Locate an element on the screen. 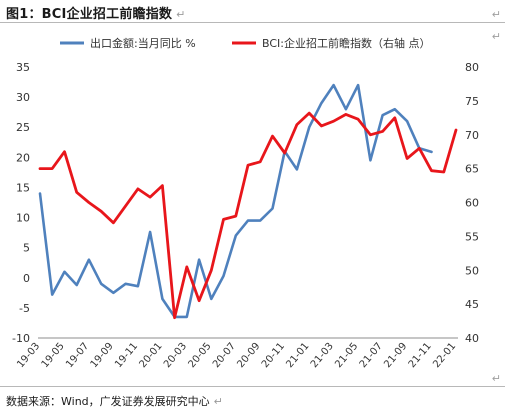 Image resolution: width=505 pixels, height=413 pixels. footer: 数据来源：Wind，广发证券发展研究中心 ↵ is located at coordinates (252, 399).